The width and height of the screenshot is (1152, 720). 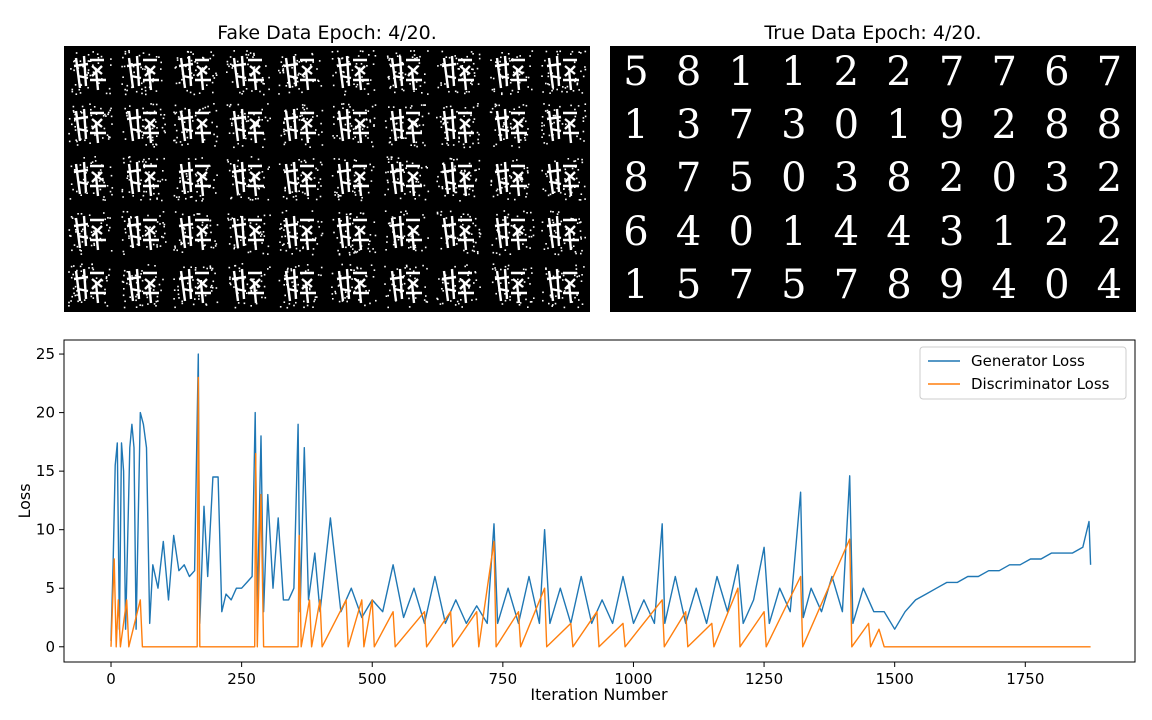 I want to click on digit-label: 0, so click(x=741, y=231).